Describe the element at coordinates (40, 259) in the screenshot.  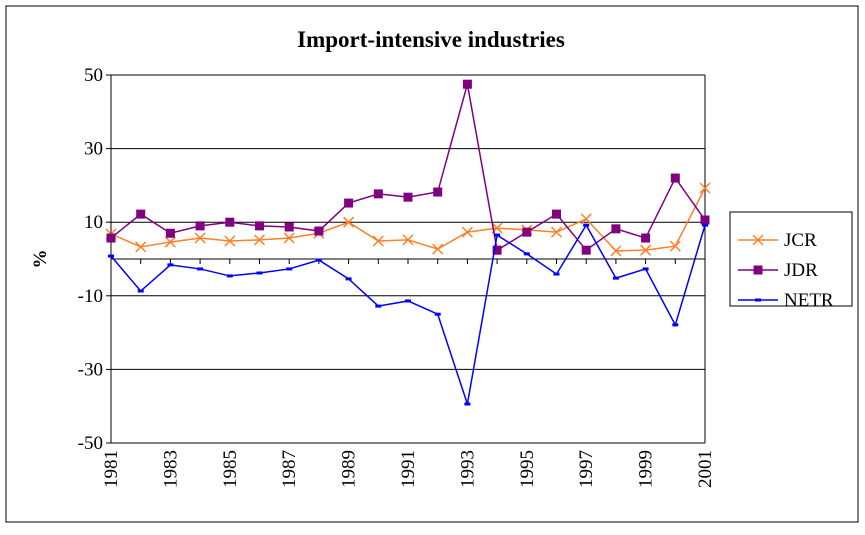
I see `y-axis-label: %` at that location.